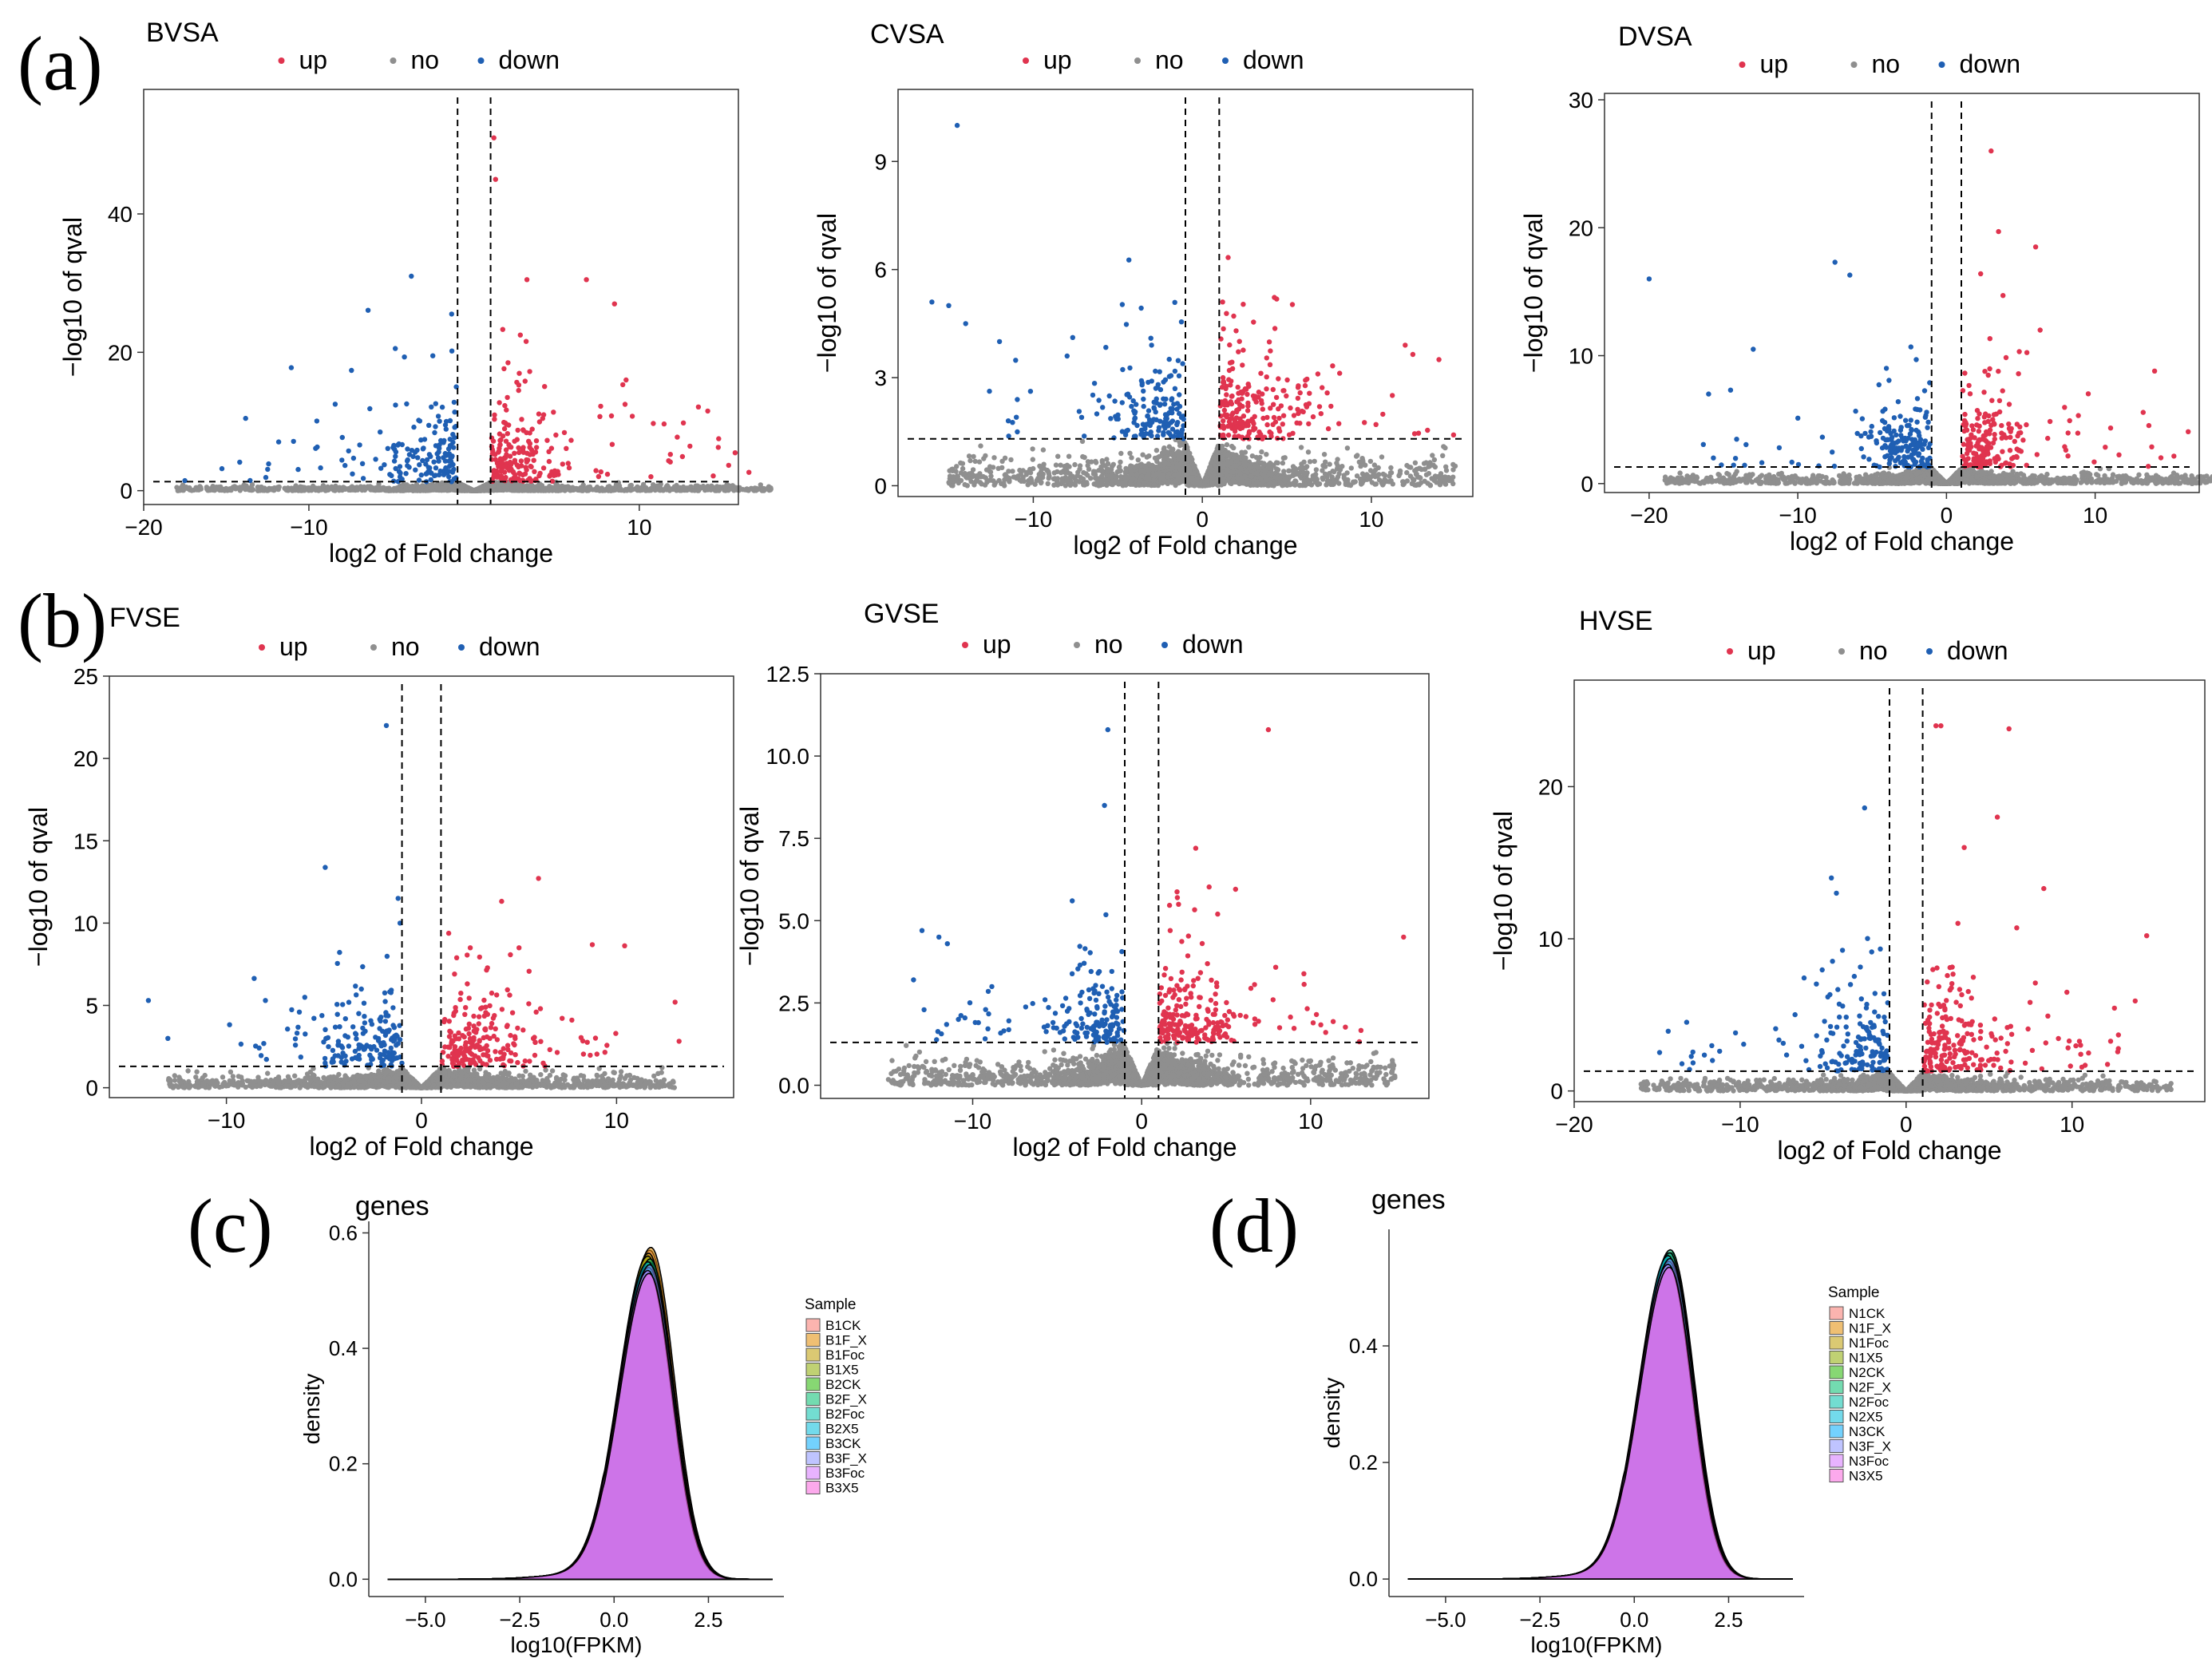 The image size is (2212, 1658). Describe the element at coordinates (72, 297) in the screenshot. I see `y-axis-label: −log10 of qval` at that location.